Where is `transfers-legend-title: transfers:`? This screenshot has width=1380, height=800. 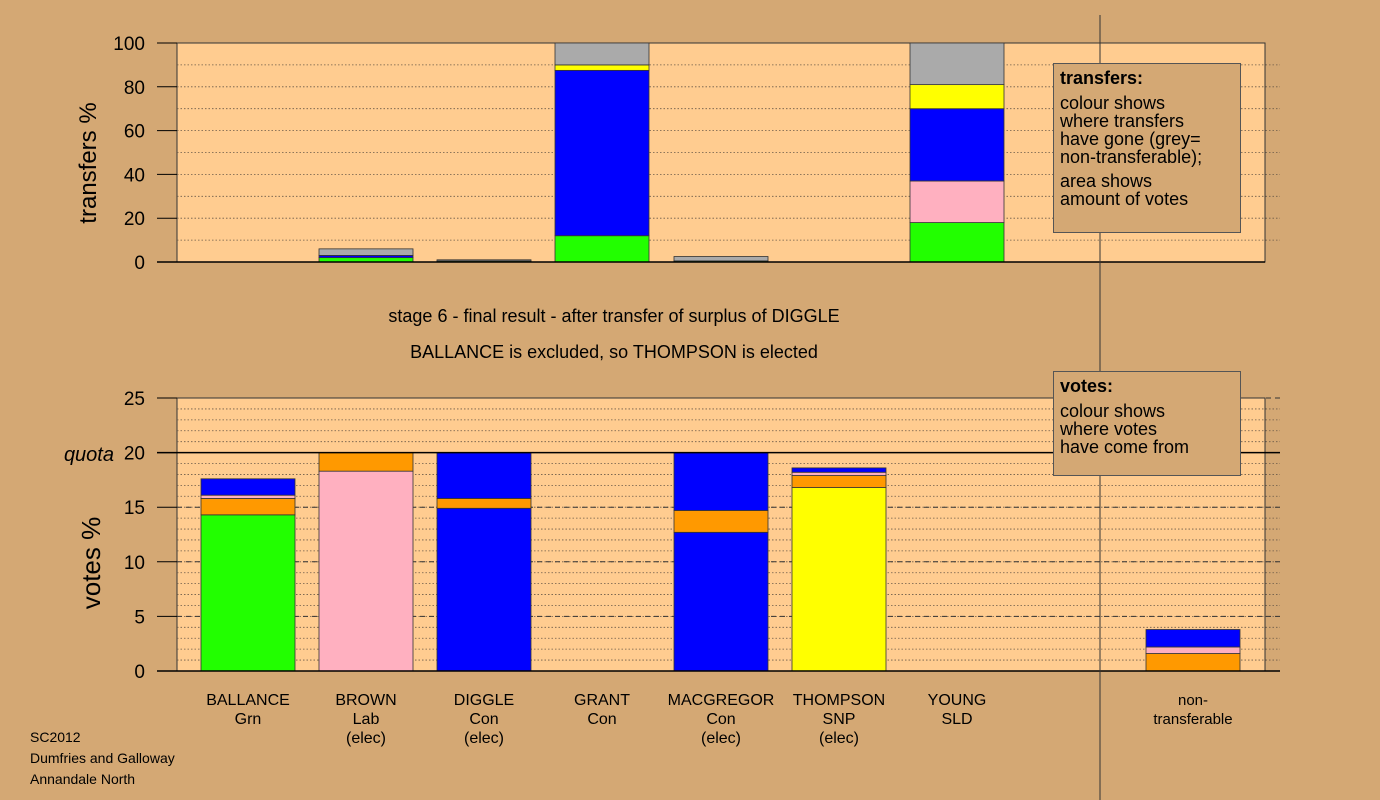
transfers-legend-title: transfers: is located at coordinates (1102, 78).